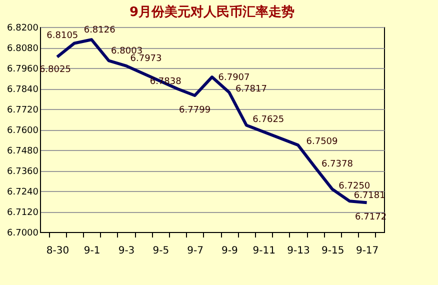  Describe the element at coordinates (298, 251) in the screenshot. I see `x-tick-label: 9-13` at that location.